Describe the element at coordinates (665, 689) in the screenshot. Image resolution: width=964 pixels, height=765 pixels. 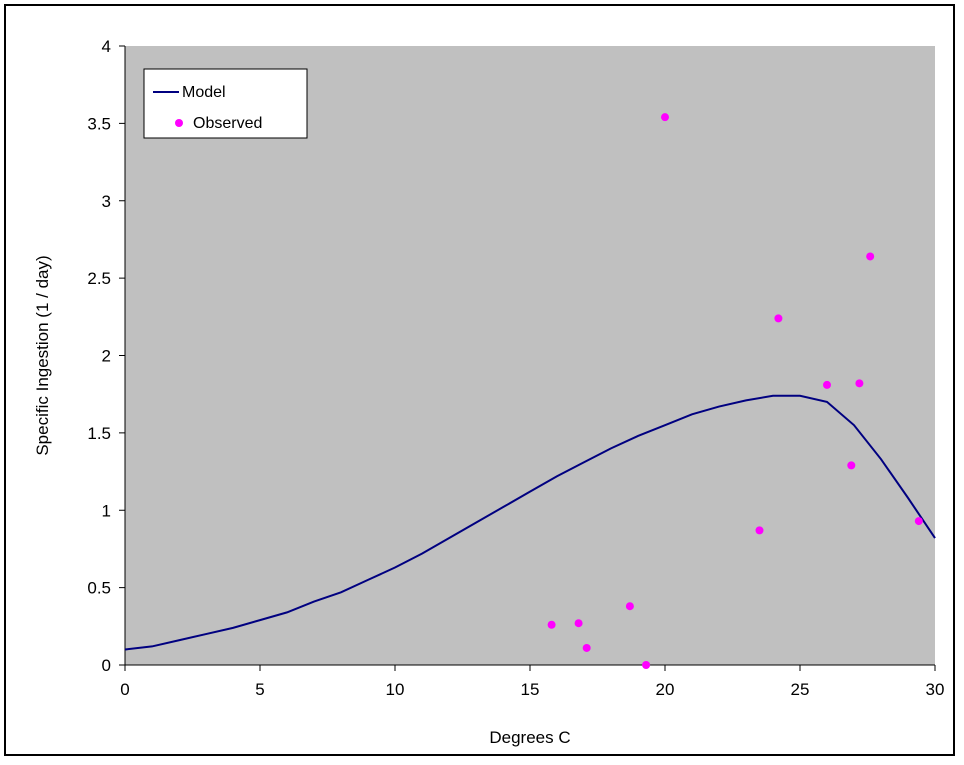
I see `x-tick-label: 20` at that location.